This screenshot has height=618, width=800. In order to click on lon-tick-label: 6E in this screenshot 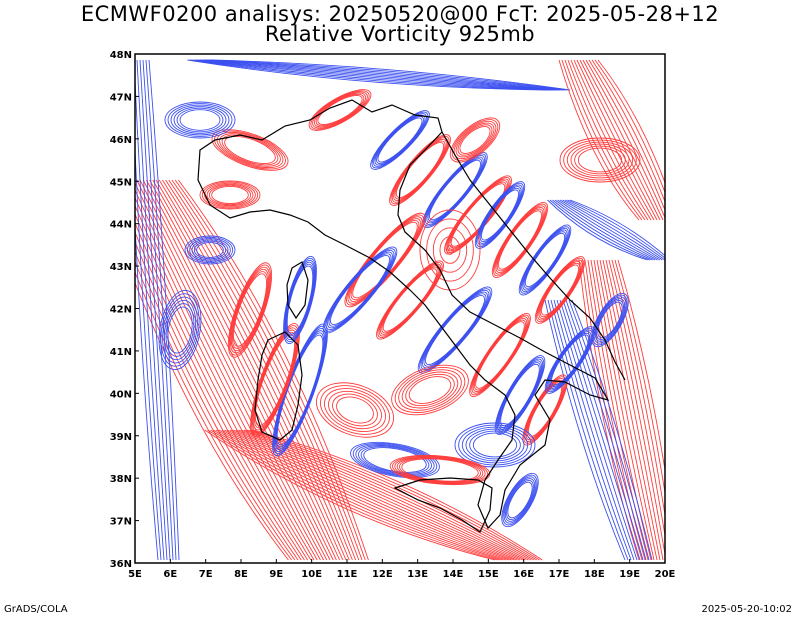, I will do `click(170, 574)`.